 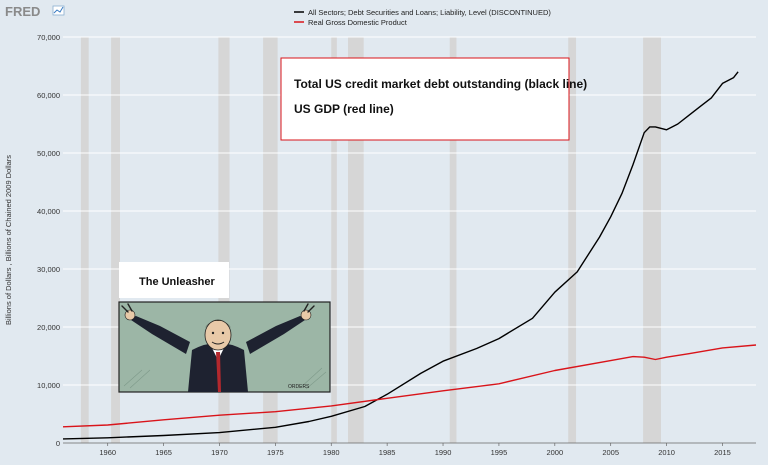 What do you see at coordinates (722, 452) in the screenshot?
I see `x-tick-label: 2015` at bounding box center [722, 452].